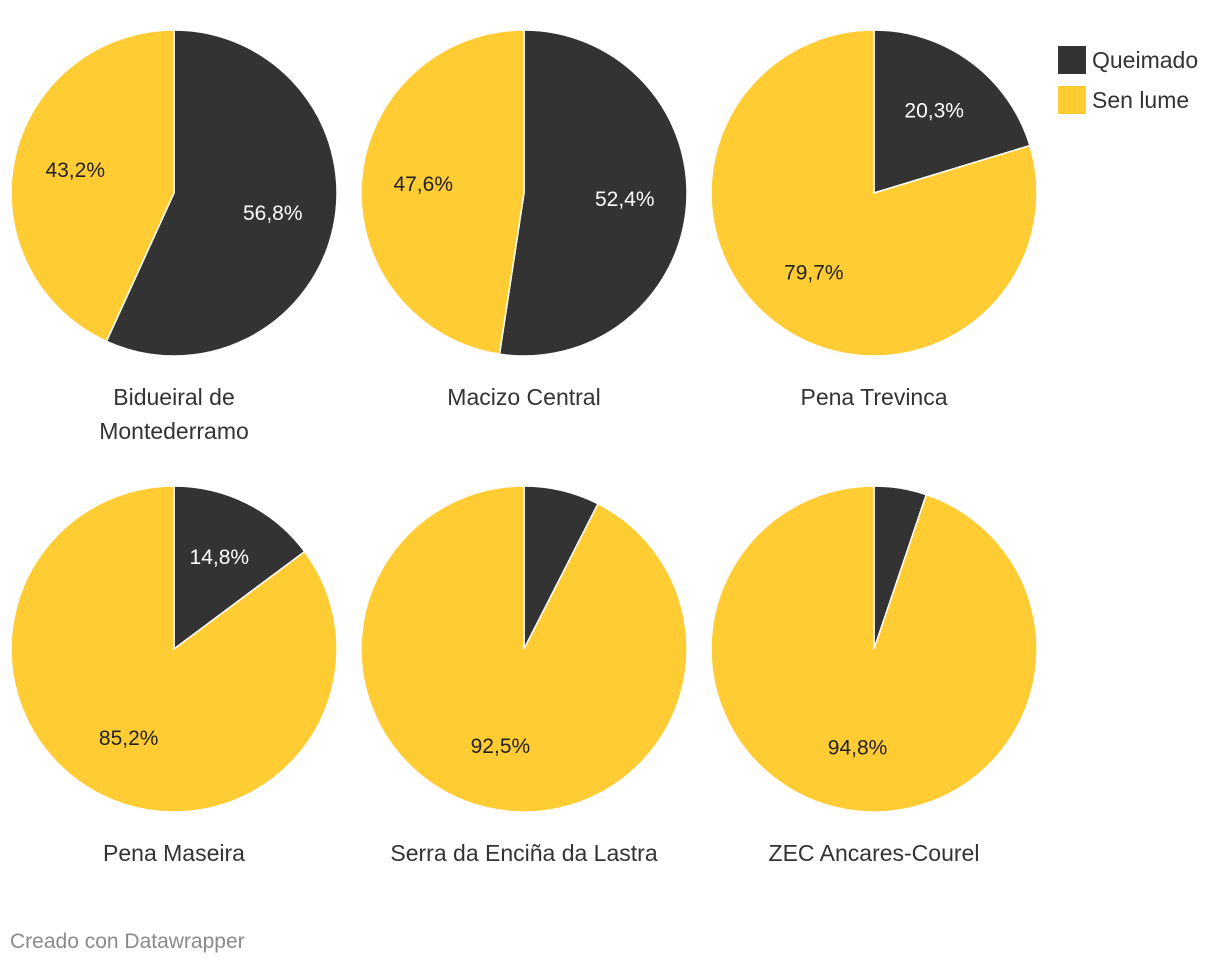 Image resolution: width=1220 pixels, height=968 pixels. I want to click on legend-item-sen-lume: Sen lume, so click(1128, 100).